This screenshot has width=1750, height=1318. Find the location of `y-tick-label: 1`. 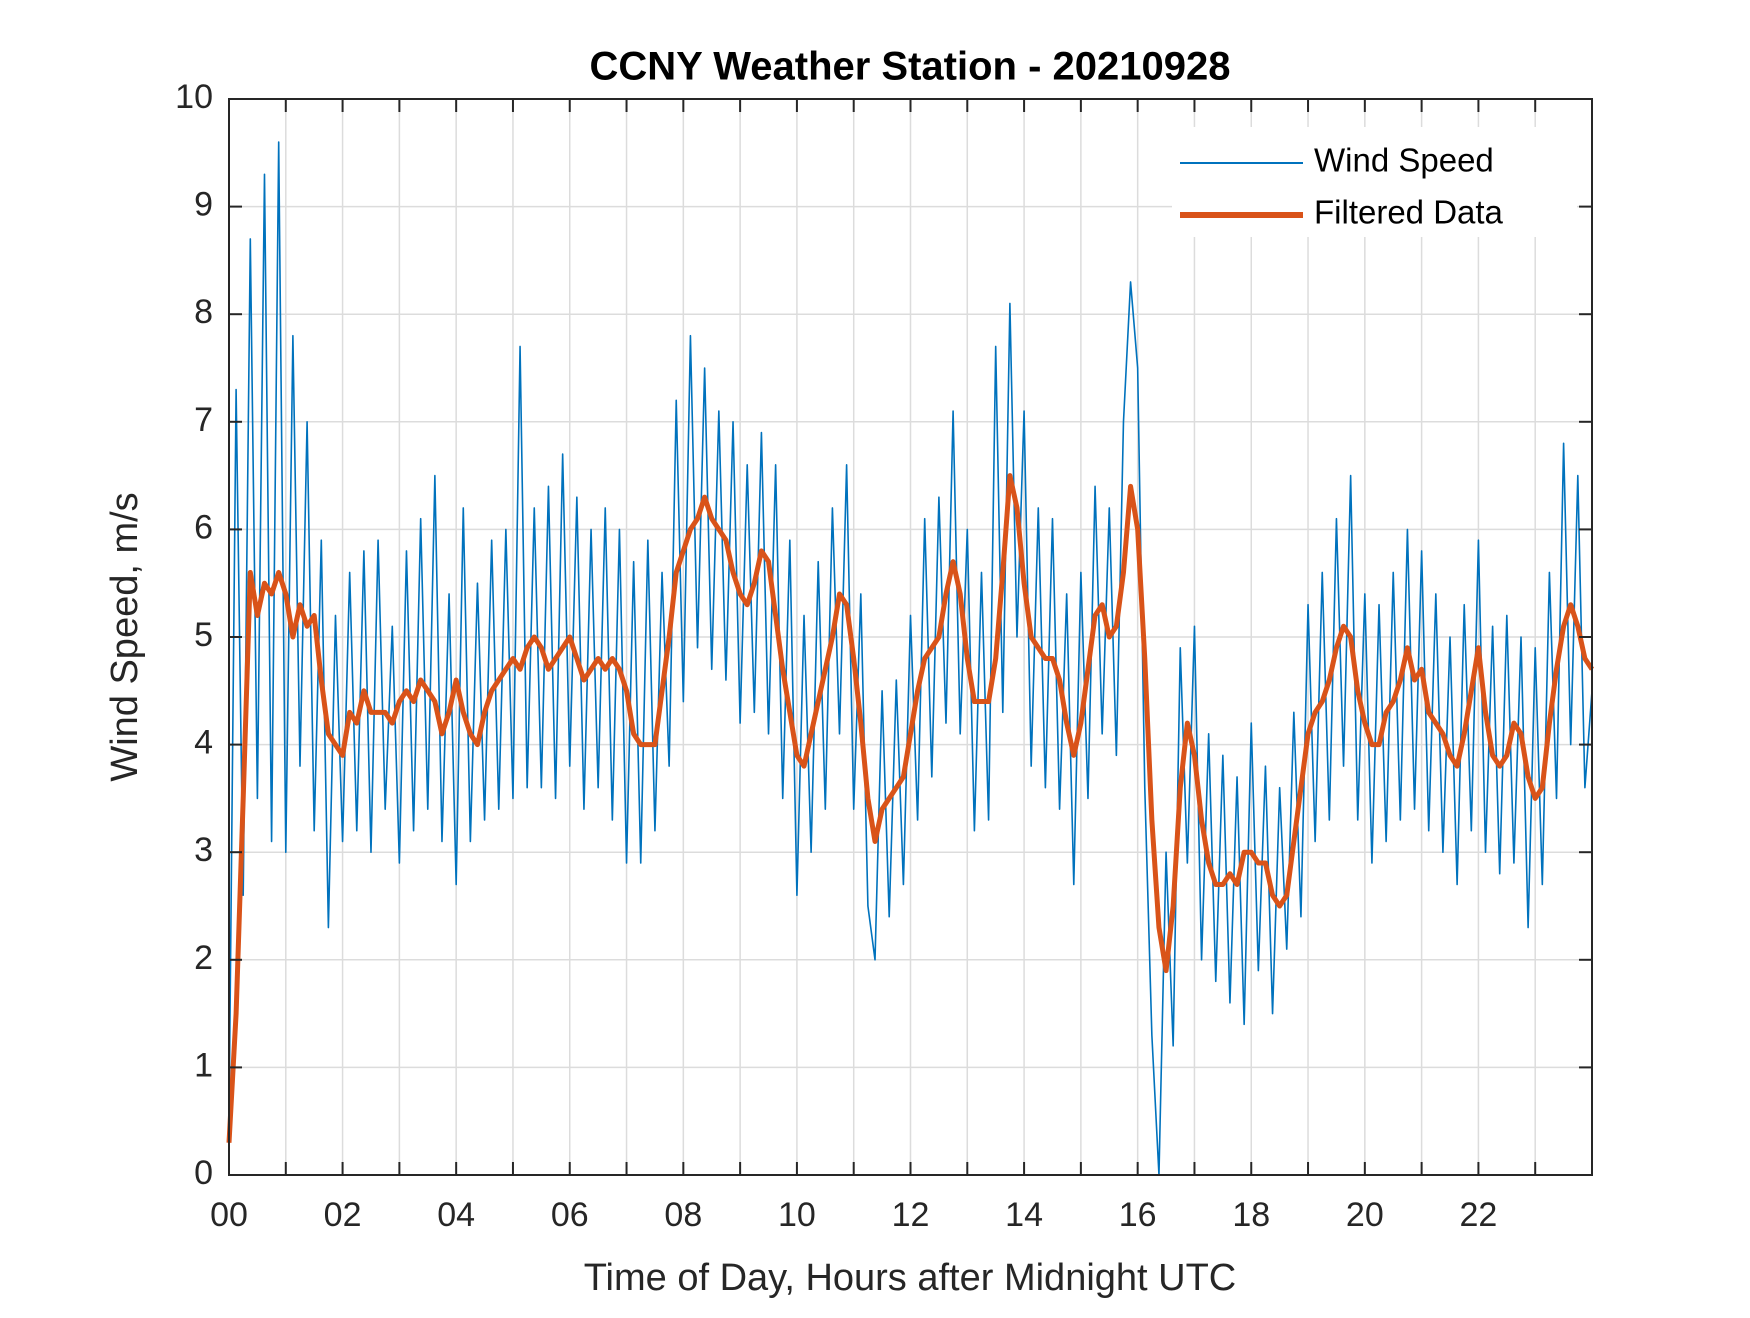

y-tick-label: 1 is located at coordinates (203, 1065).